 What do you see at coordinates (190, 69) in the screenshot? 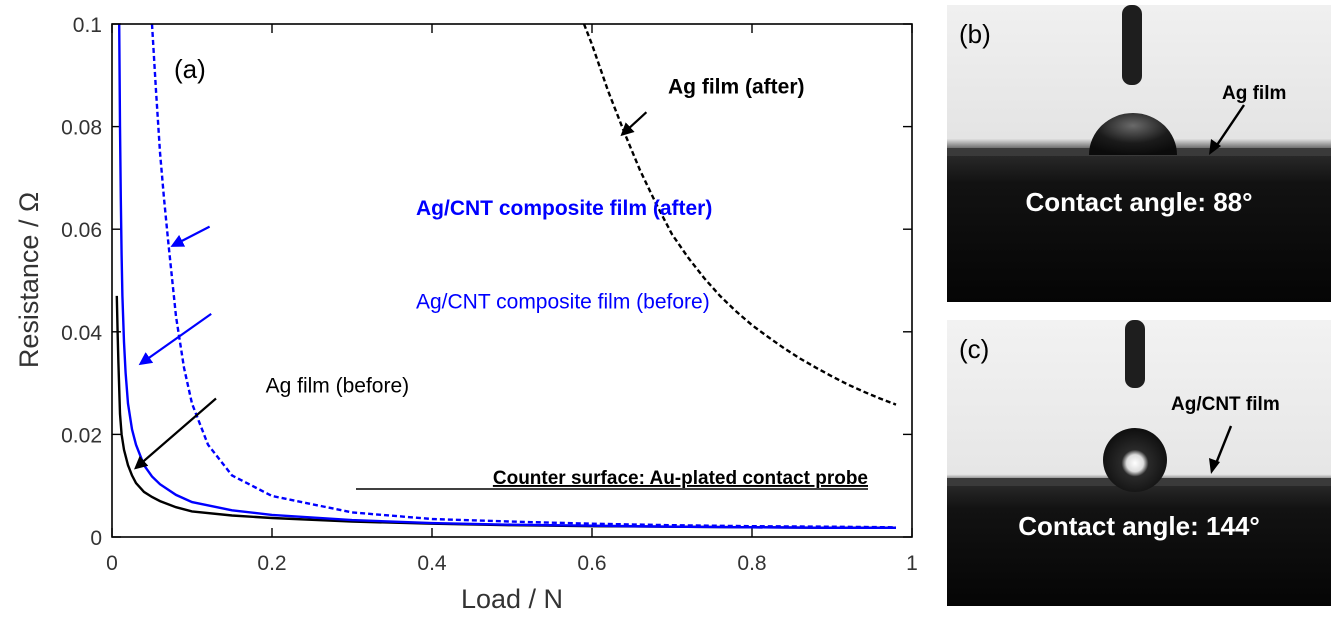
I see `panel-label-a: (a)` at bounding box center [190, 69].